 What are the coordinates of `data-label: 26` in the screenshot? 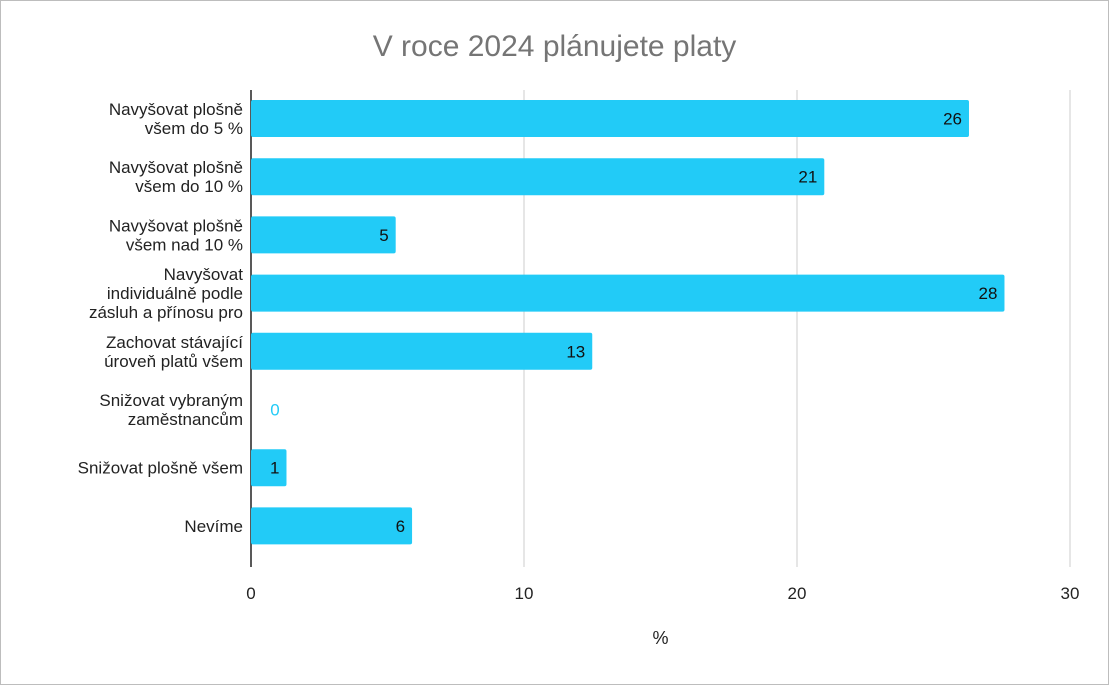 It's located at (952, 119).